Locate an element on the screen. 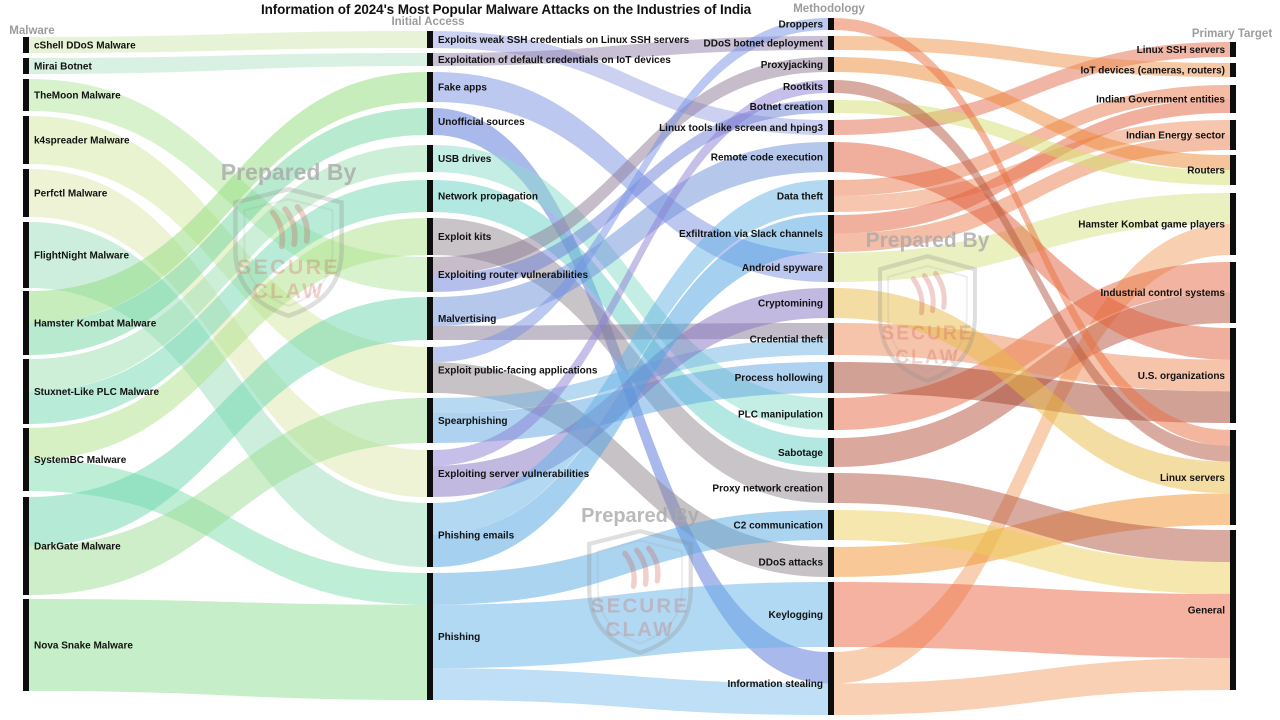  sankey-node-label: Linux SSH servers is located at coordinates (1181, 50).